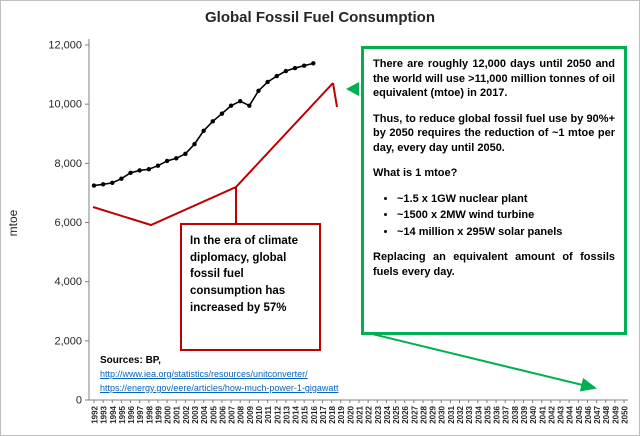 This screenshot has width=640, height=436. What do you see at coordinates (259, 414) in the screenshot?
I see `x-tick-label: 2010` at bounding box center [259, 414].